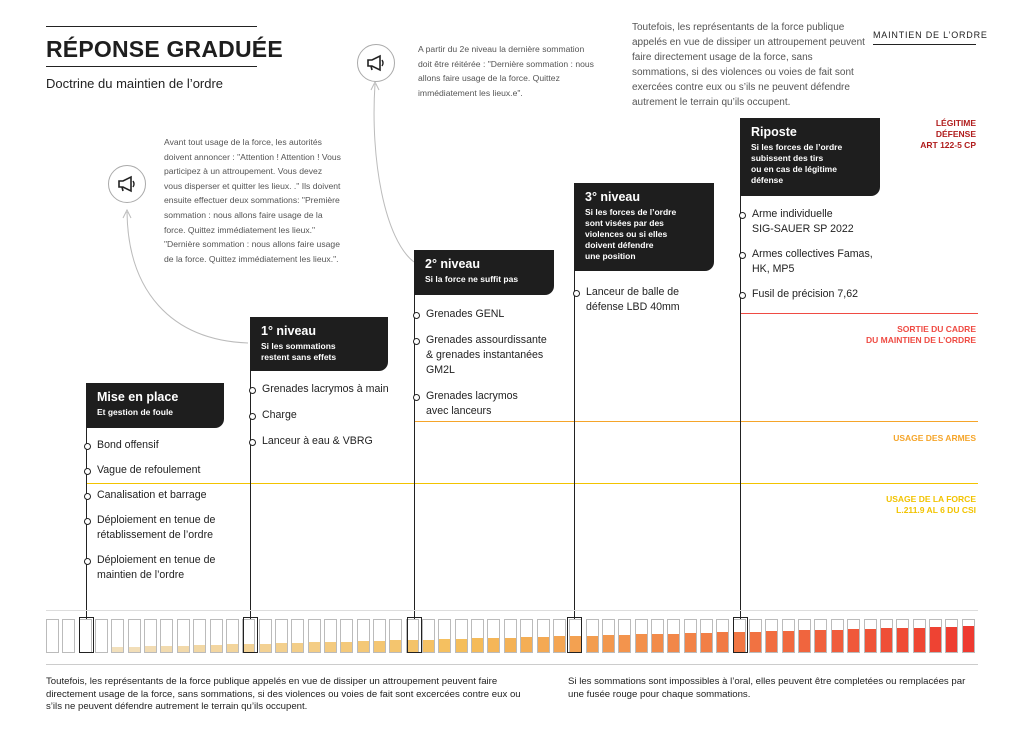 This screenshot has height=733, width=1024. What do you see at coordinates (375, 85) in the screenshot?
I see `note-arrow-2-head` at bounding box center [375, 85].